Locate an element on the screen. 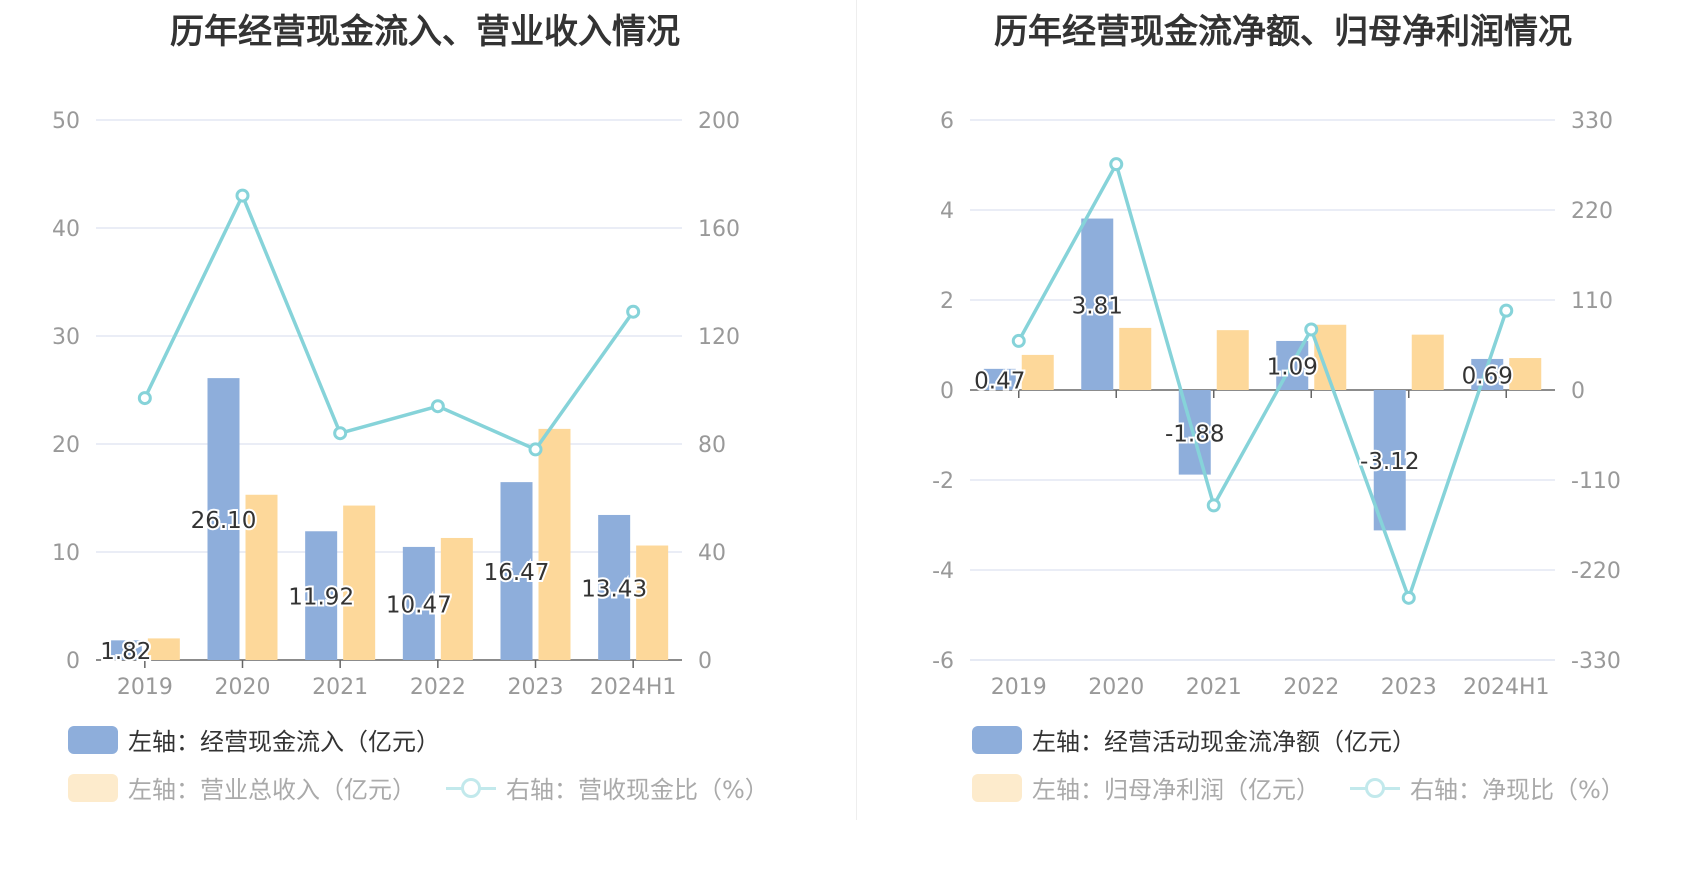 This screenshot has width=1700, height=874. right-axis-tick-label: -330 is located at coordinates (1596, 661).